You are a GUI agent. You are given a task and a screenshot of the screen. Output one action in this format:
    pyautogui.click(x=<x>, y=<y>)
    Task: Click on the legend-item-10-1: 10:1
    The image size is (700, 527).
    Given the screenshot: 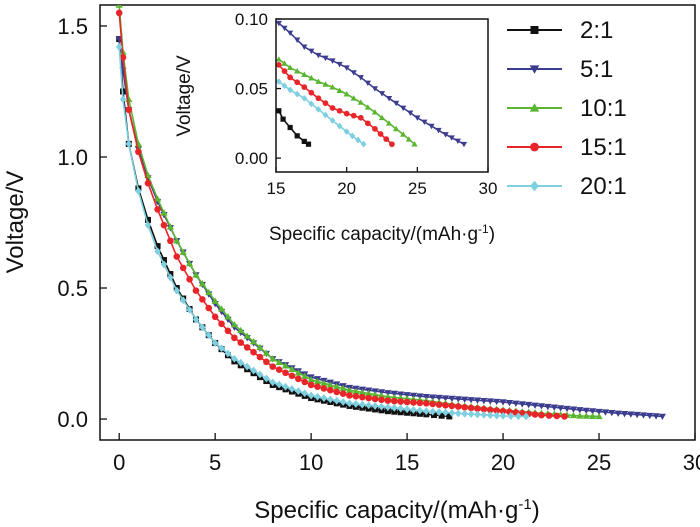 What is the action you would take?
    pyautogui.click(x=567, y=108)
    